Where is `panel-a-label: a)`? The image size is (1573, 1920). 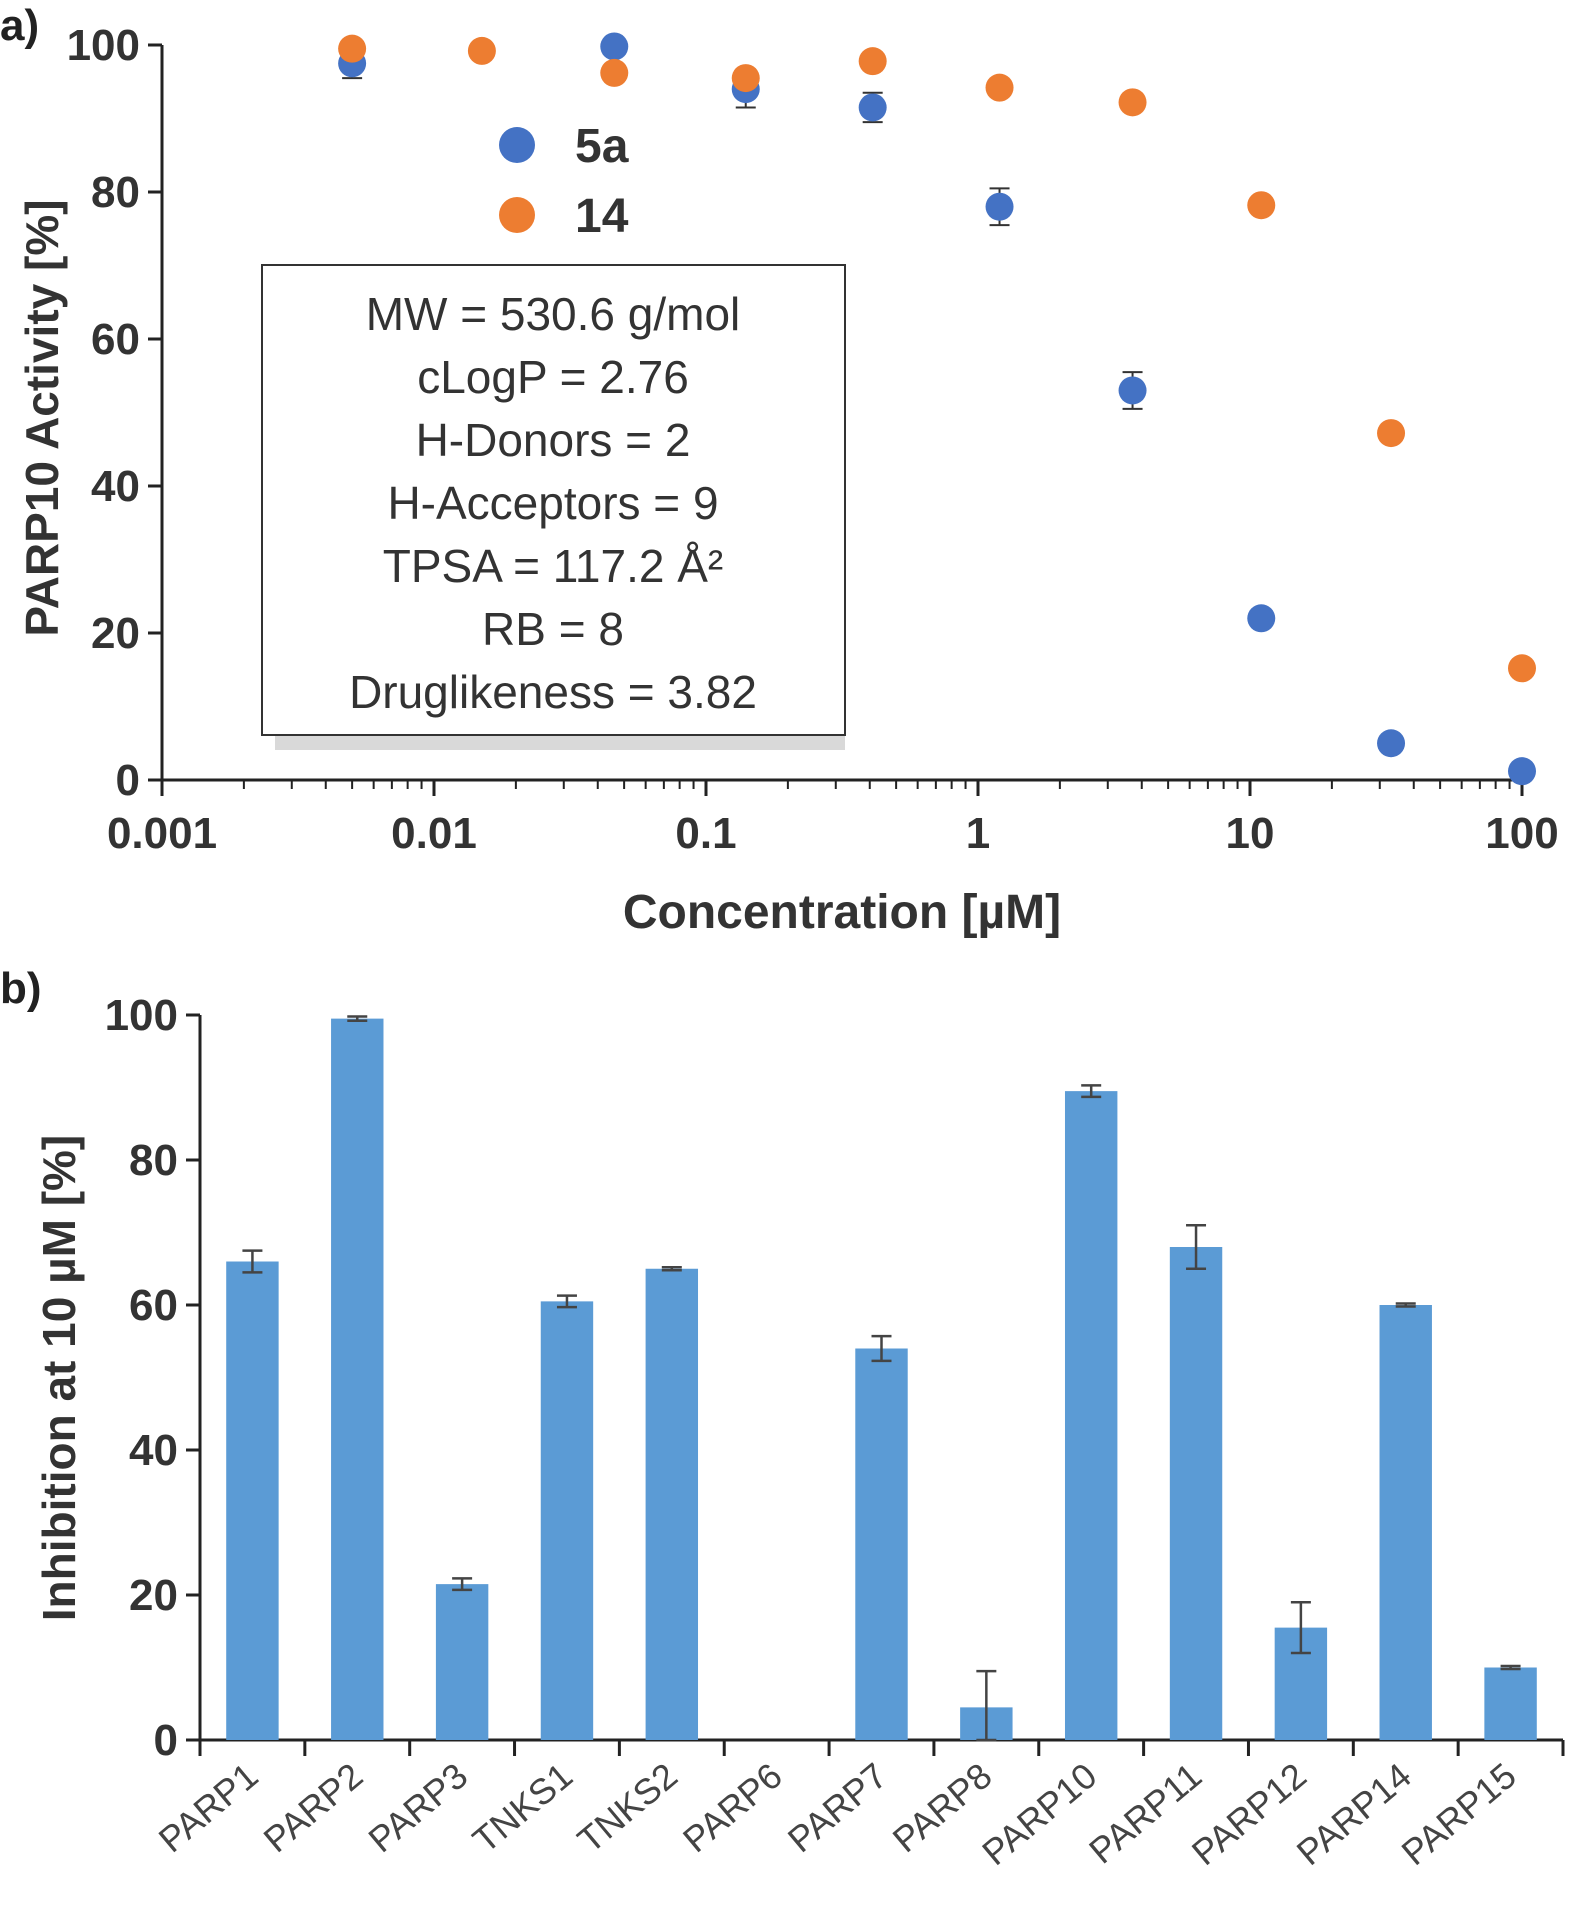 panel-a-label: a) is located at coordinates (19, 25).